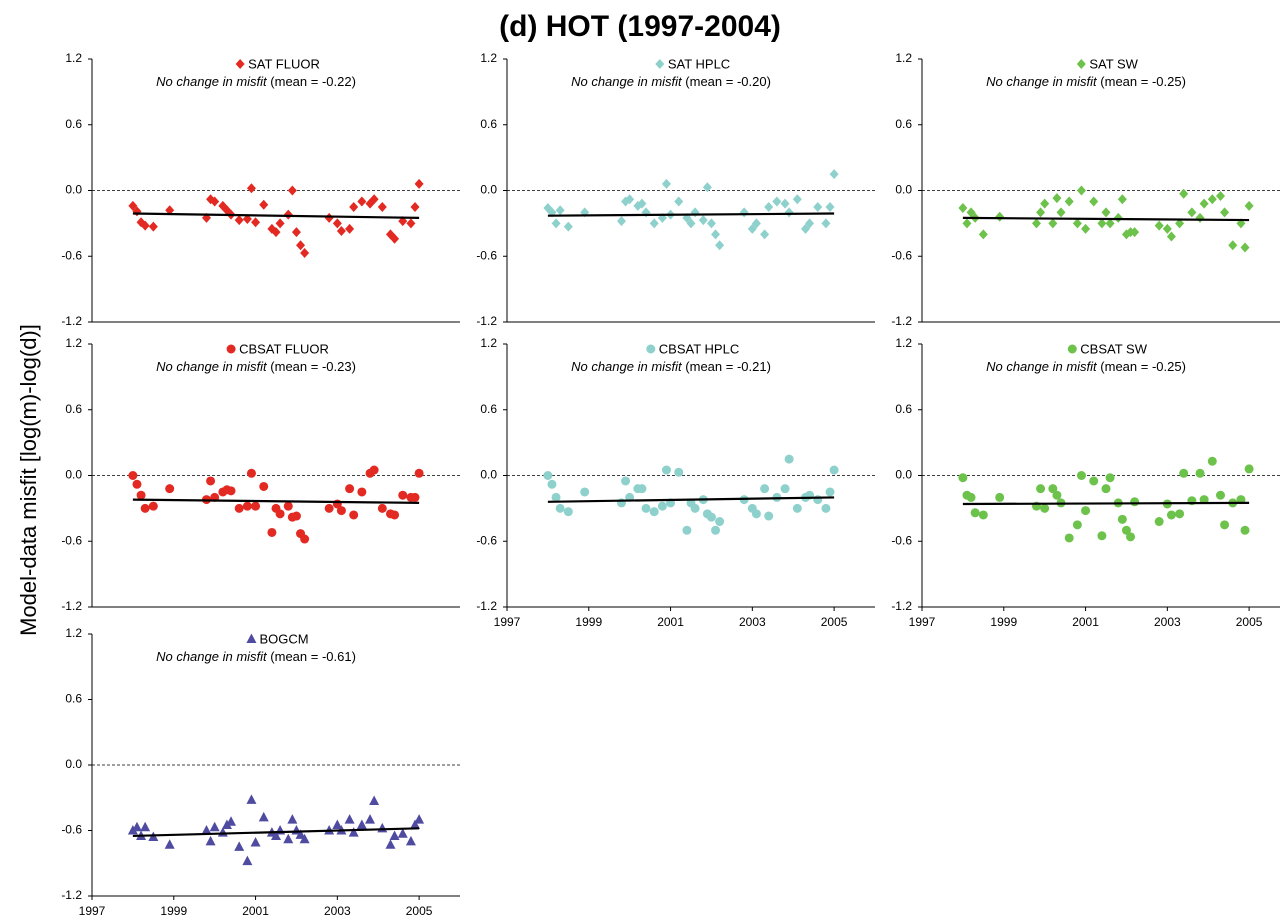 The image size is (1280, 924). I want to click on annotation: No change in misfit (mean = -0.25), so click(1086, 366).